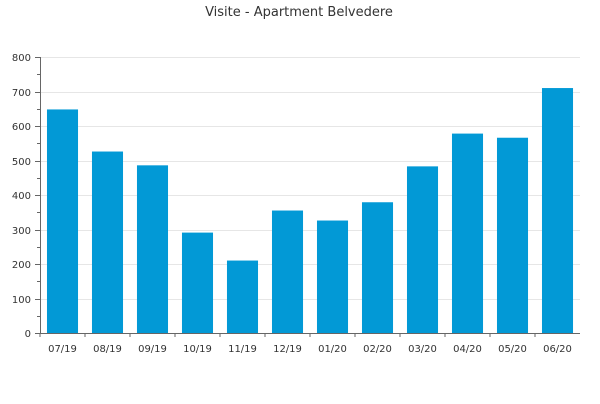  I want to click on y-tick-labels: 0 100 200 300 400 500 600 700 800, so click(21, 196).